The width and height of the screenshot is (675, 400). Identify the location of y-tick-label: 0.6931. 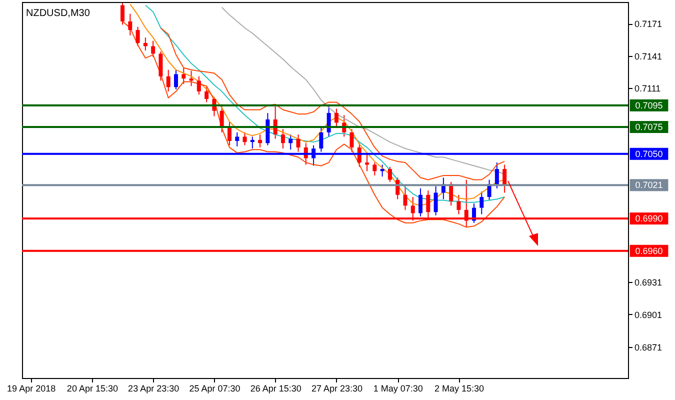
(648, 283).